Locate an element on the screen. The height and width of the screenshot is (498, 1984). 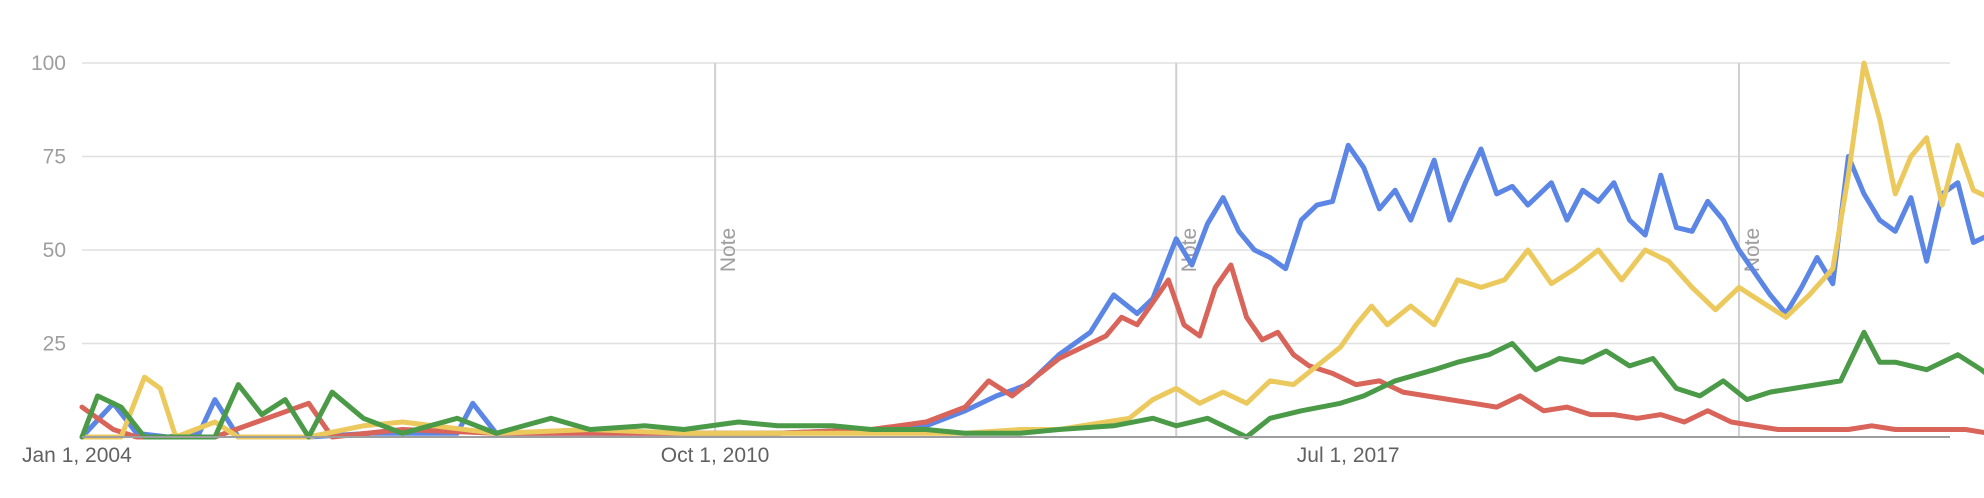
x-tick-label: Jan 1, 2004 is located at coordinates (77, 455).